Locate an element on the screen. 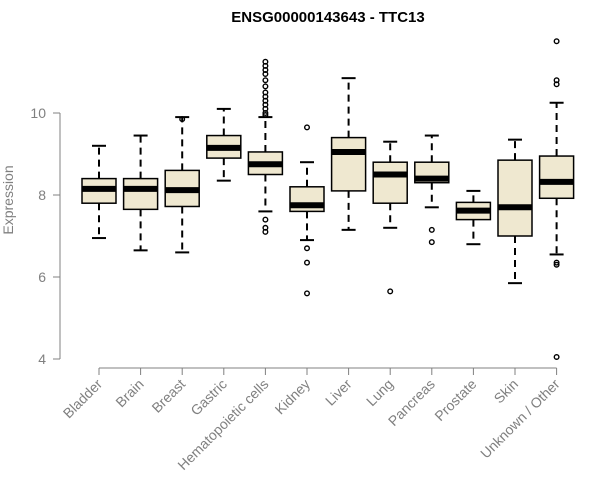 The height and width of the screenshot is (500, 600). y-tick-label: 6 is located at coordinates (42, 277).